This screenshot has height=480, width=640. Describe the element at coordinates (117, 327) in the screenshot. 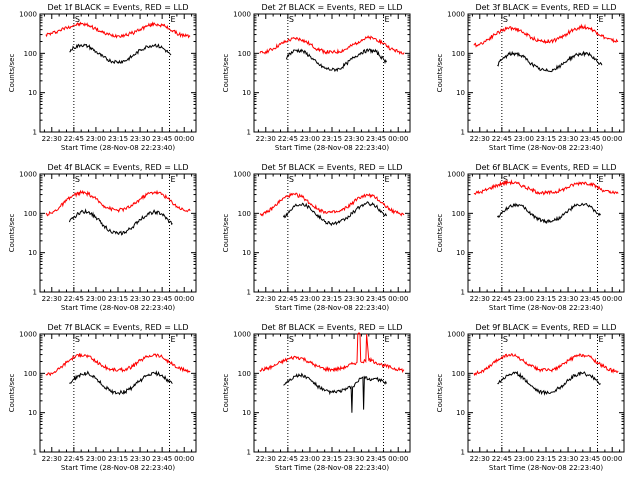

I see `chart-title: Det 7f BLACK = Events, RED = LLD` at that location.